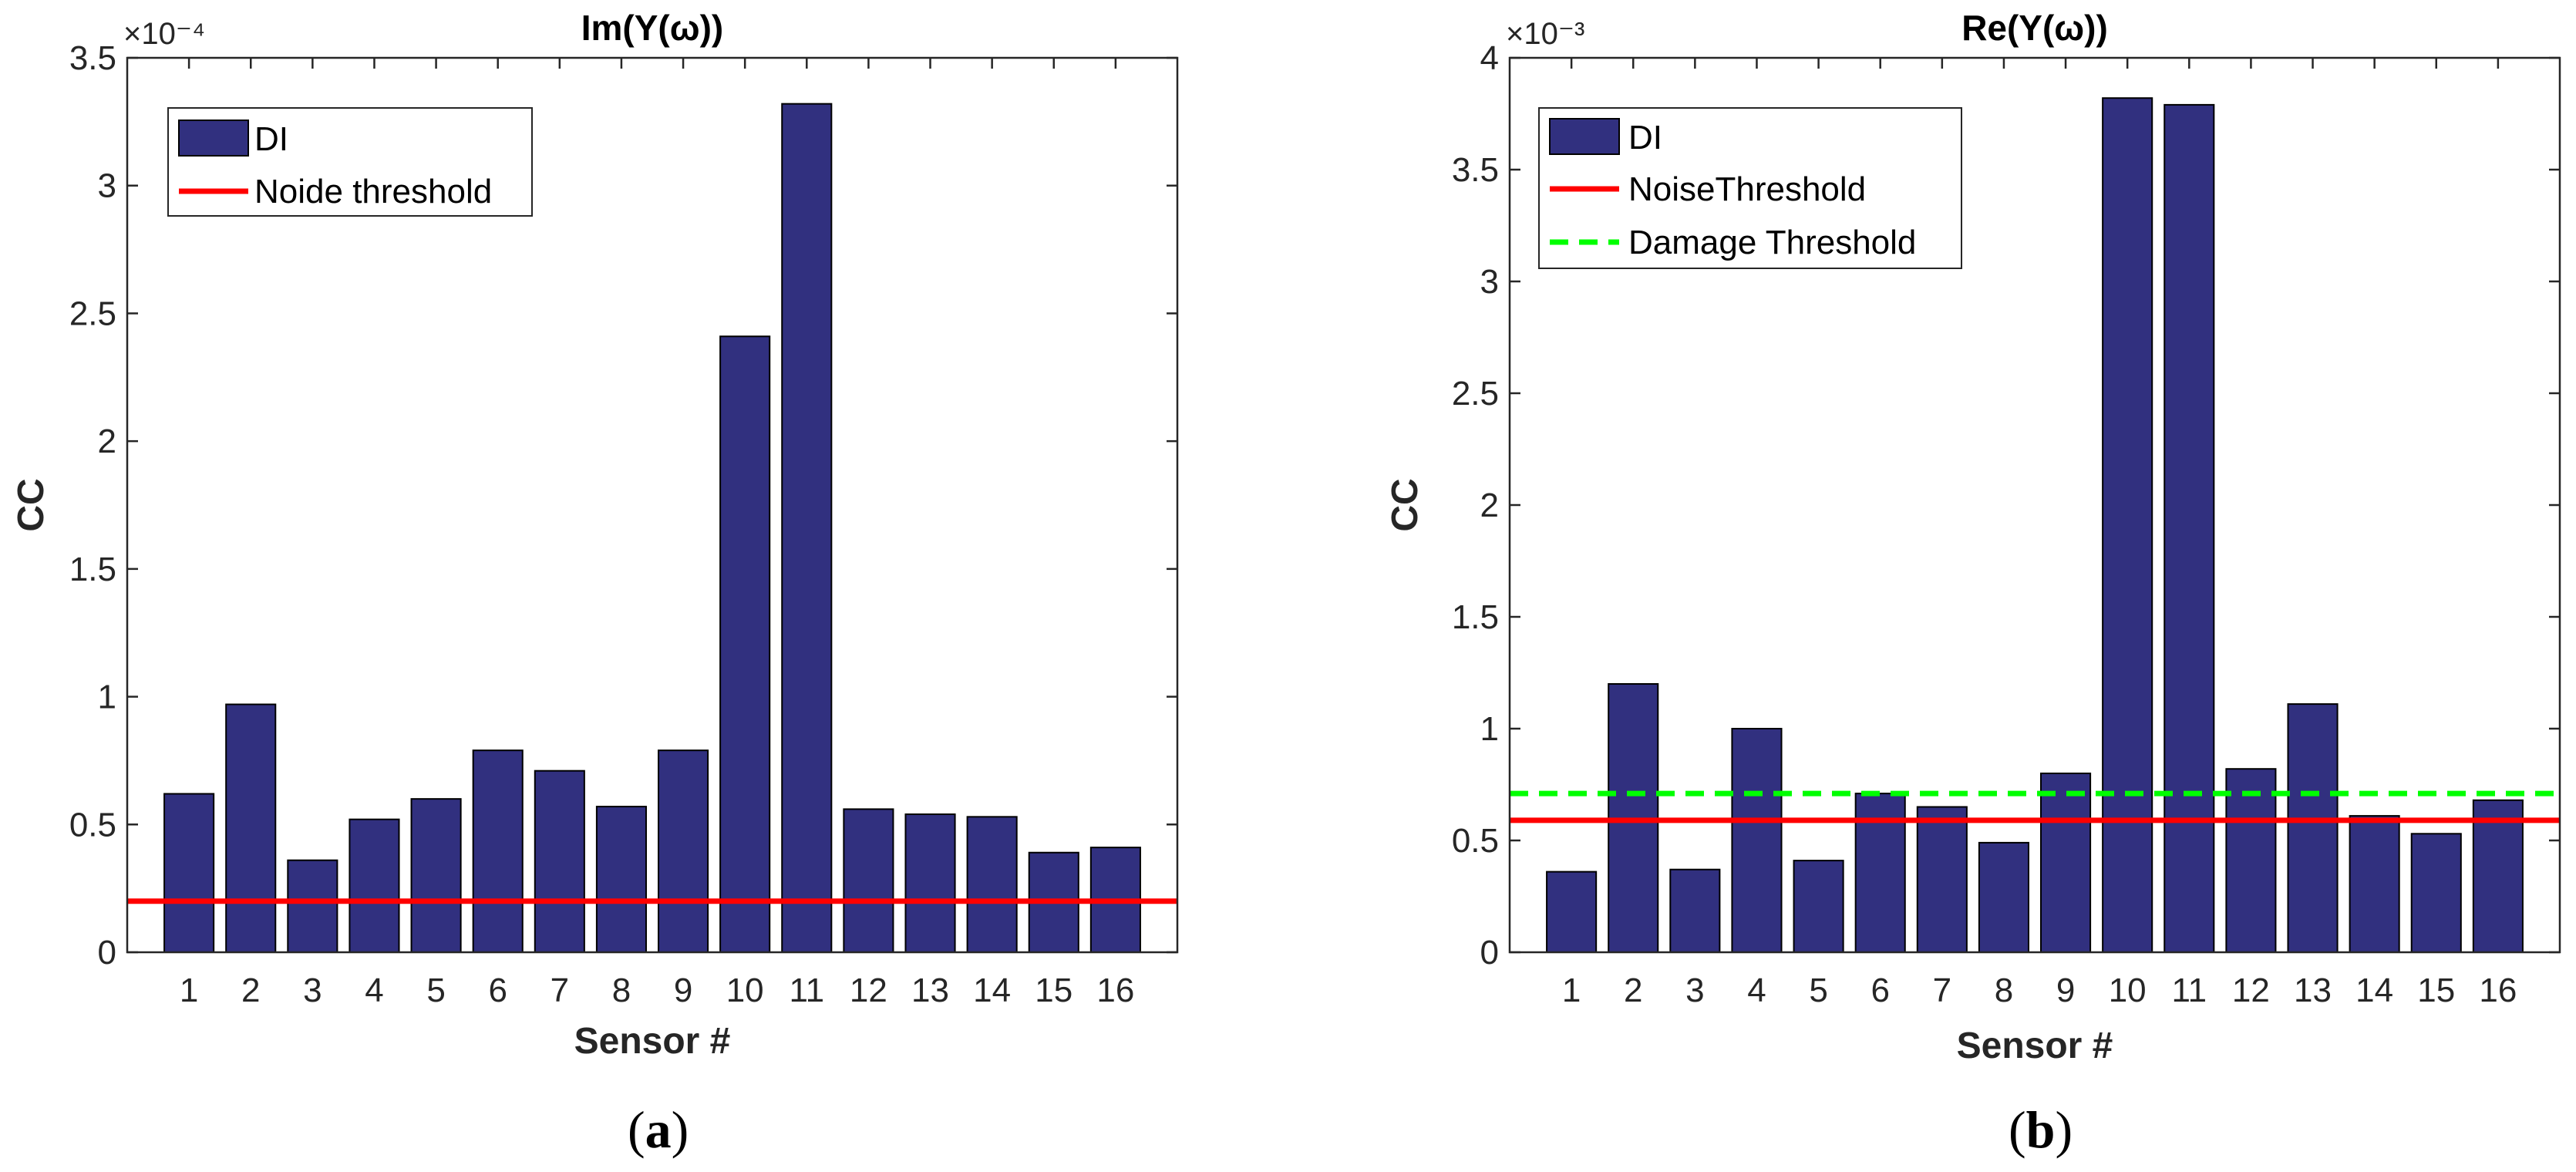 This screenshot has width=2576, height=1172. Describe the element at coordinates (214, 138) in the screenshot. I see `chart-a-legend-swatch-di` at that location.